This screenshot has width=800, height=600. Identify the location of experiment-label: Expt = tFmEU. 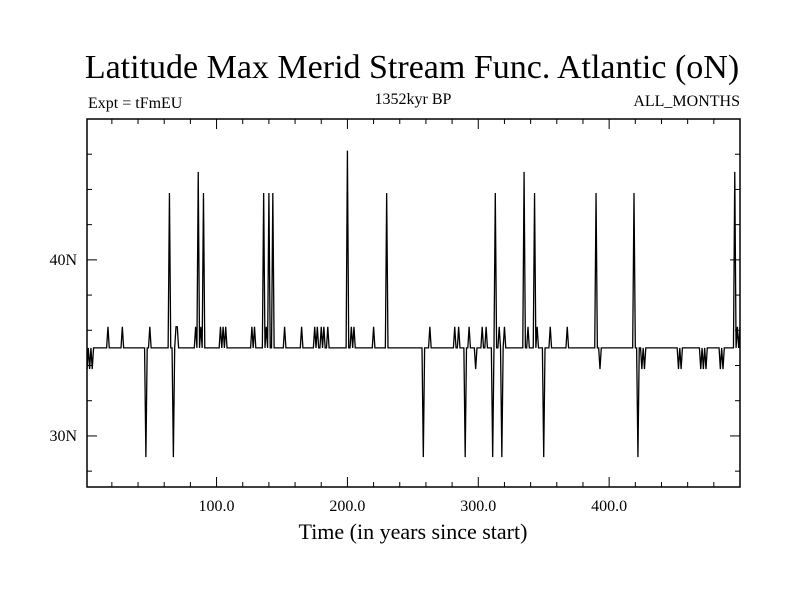
(135, 103).